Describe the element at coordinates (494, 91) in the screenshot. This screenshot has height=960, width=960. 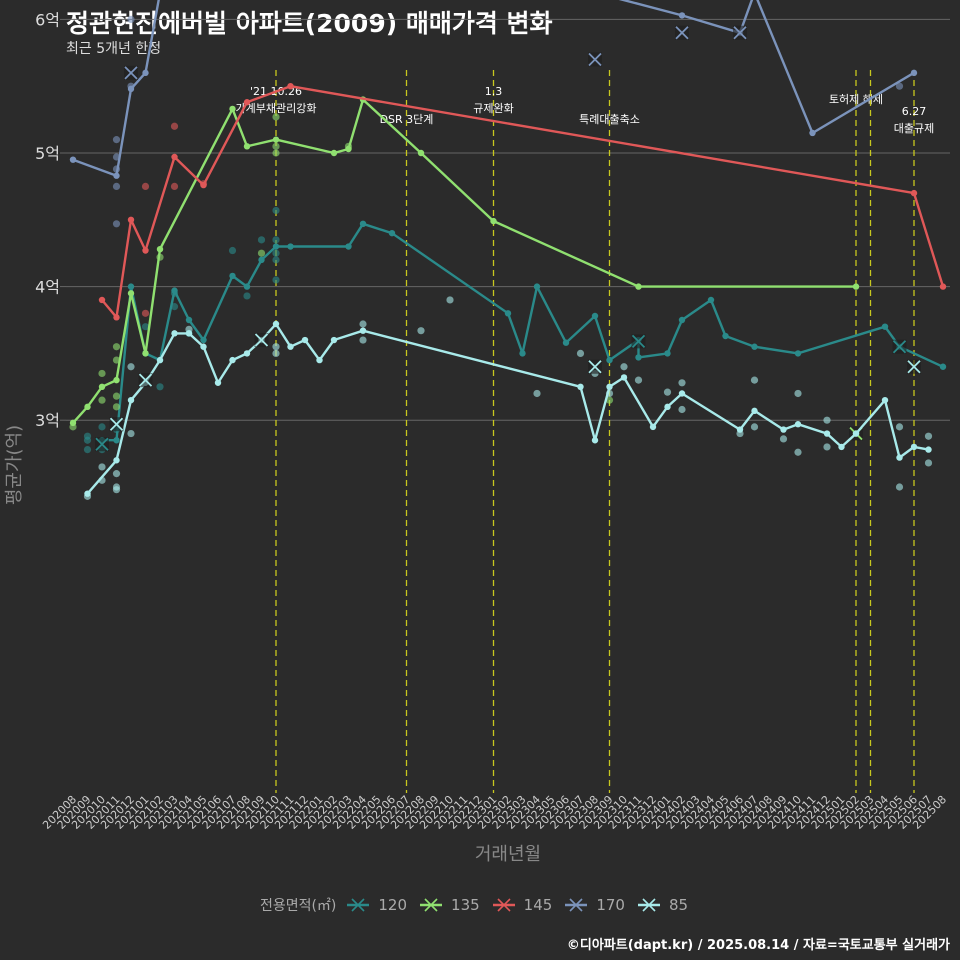
I see `event-label: 1.3` at that location.